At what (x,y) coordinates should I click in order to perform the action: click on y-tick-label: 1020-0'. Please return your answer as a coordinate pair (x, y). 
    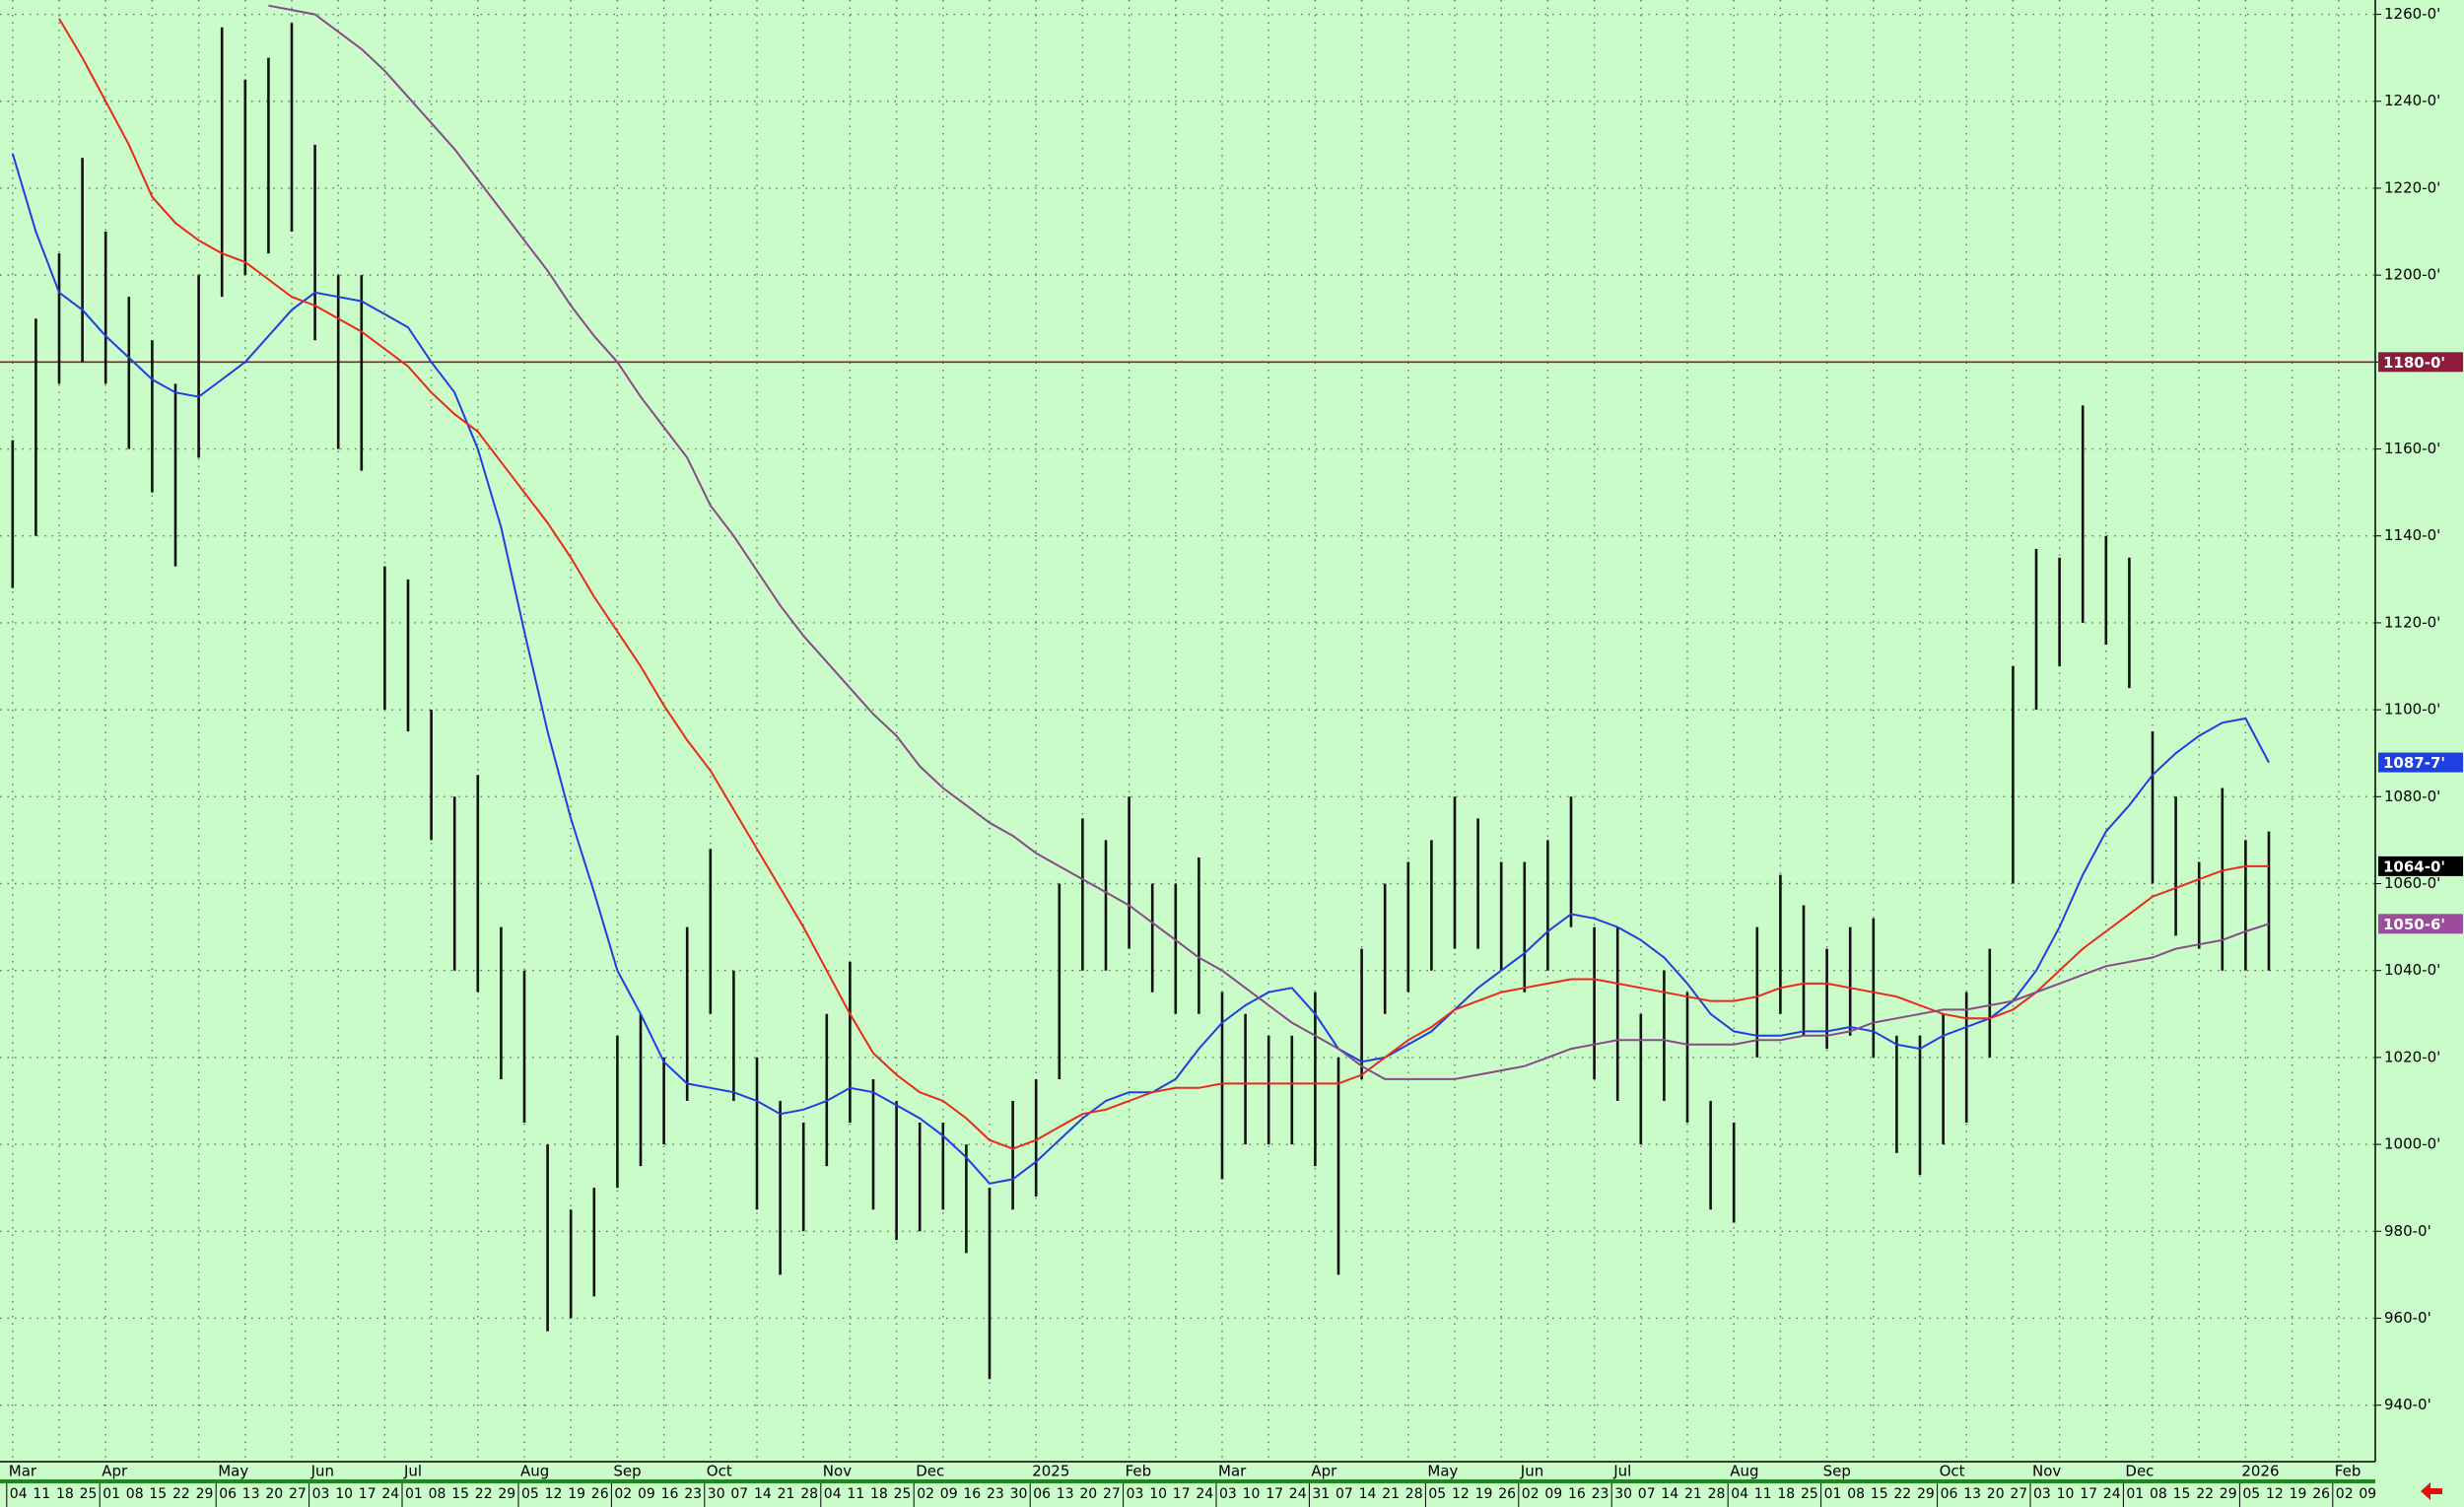
    Looking at the image, I should click on (2412, 1056).